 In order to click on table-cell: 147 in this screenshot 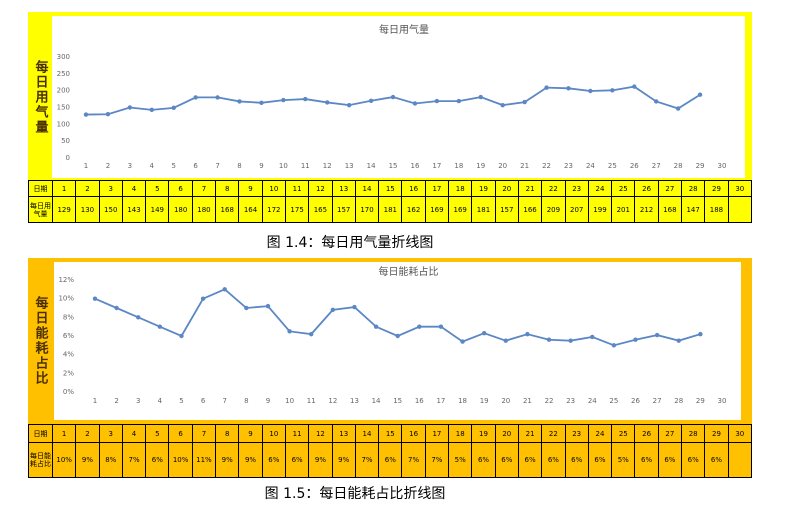, I will do `click(693, 209)`.